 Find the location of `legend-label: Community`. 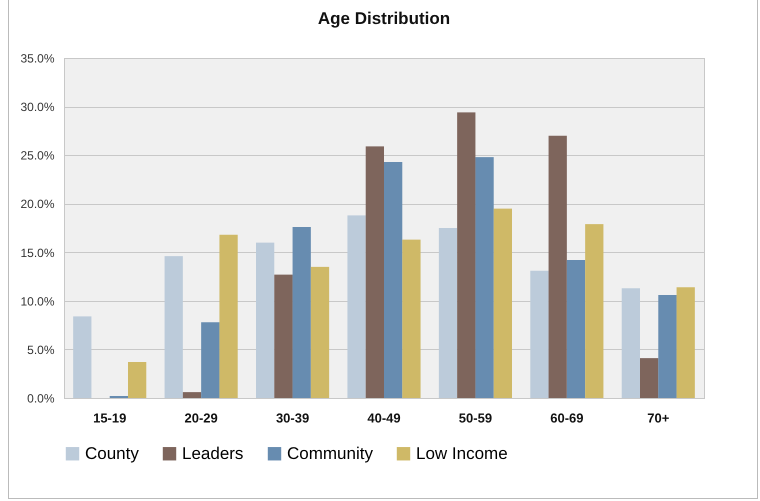

legend-label: Community is located at coordinates (330, 453).